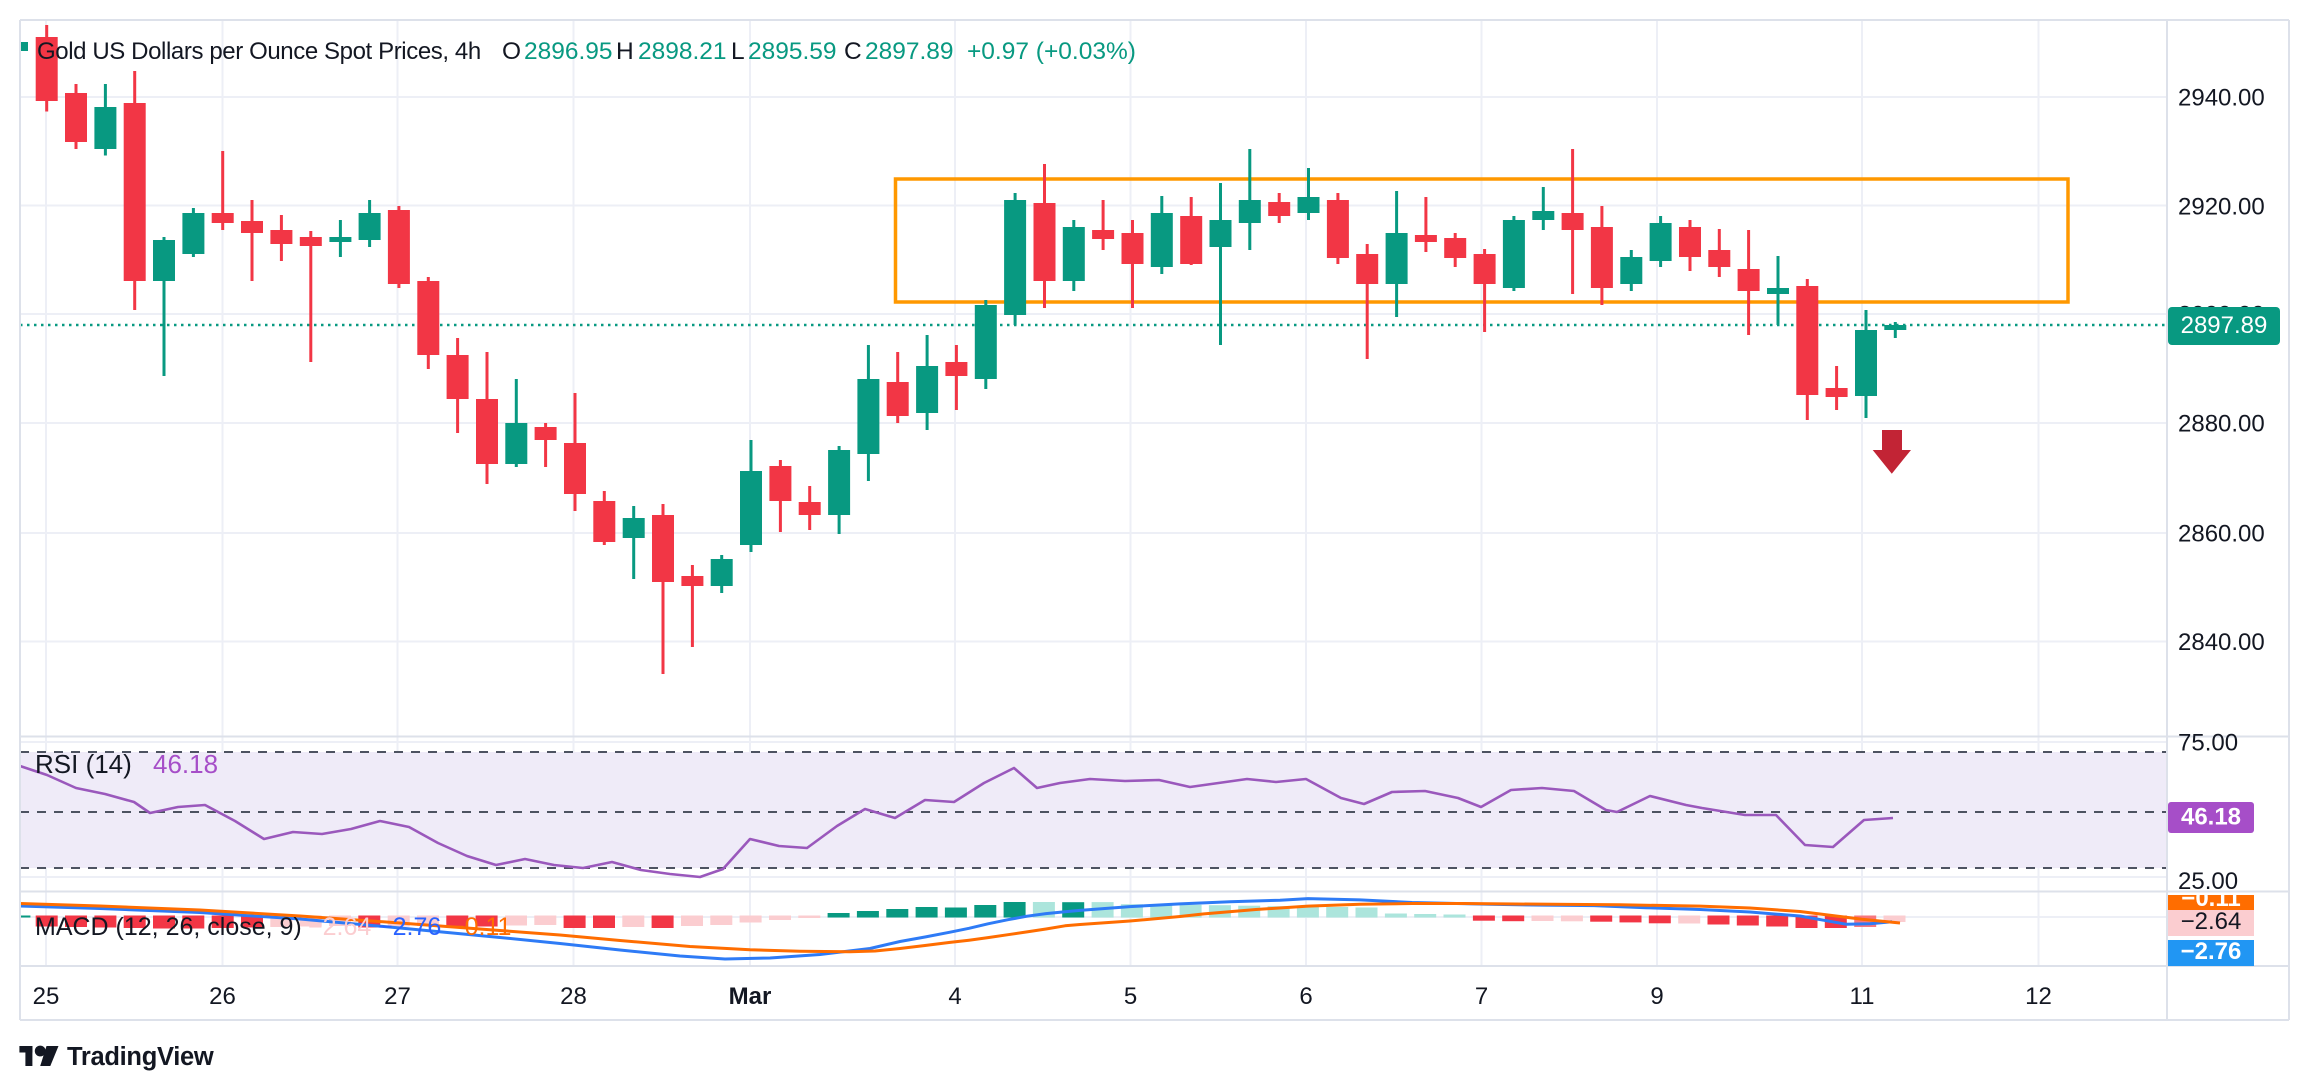  I want to click on svg-text: H, so click(625, 51).